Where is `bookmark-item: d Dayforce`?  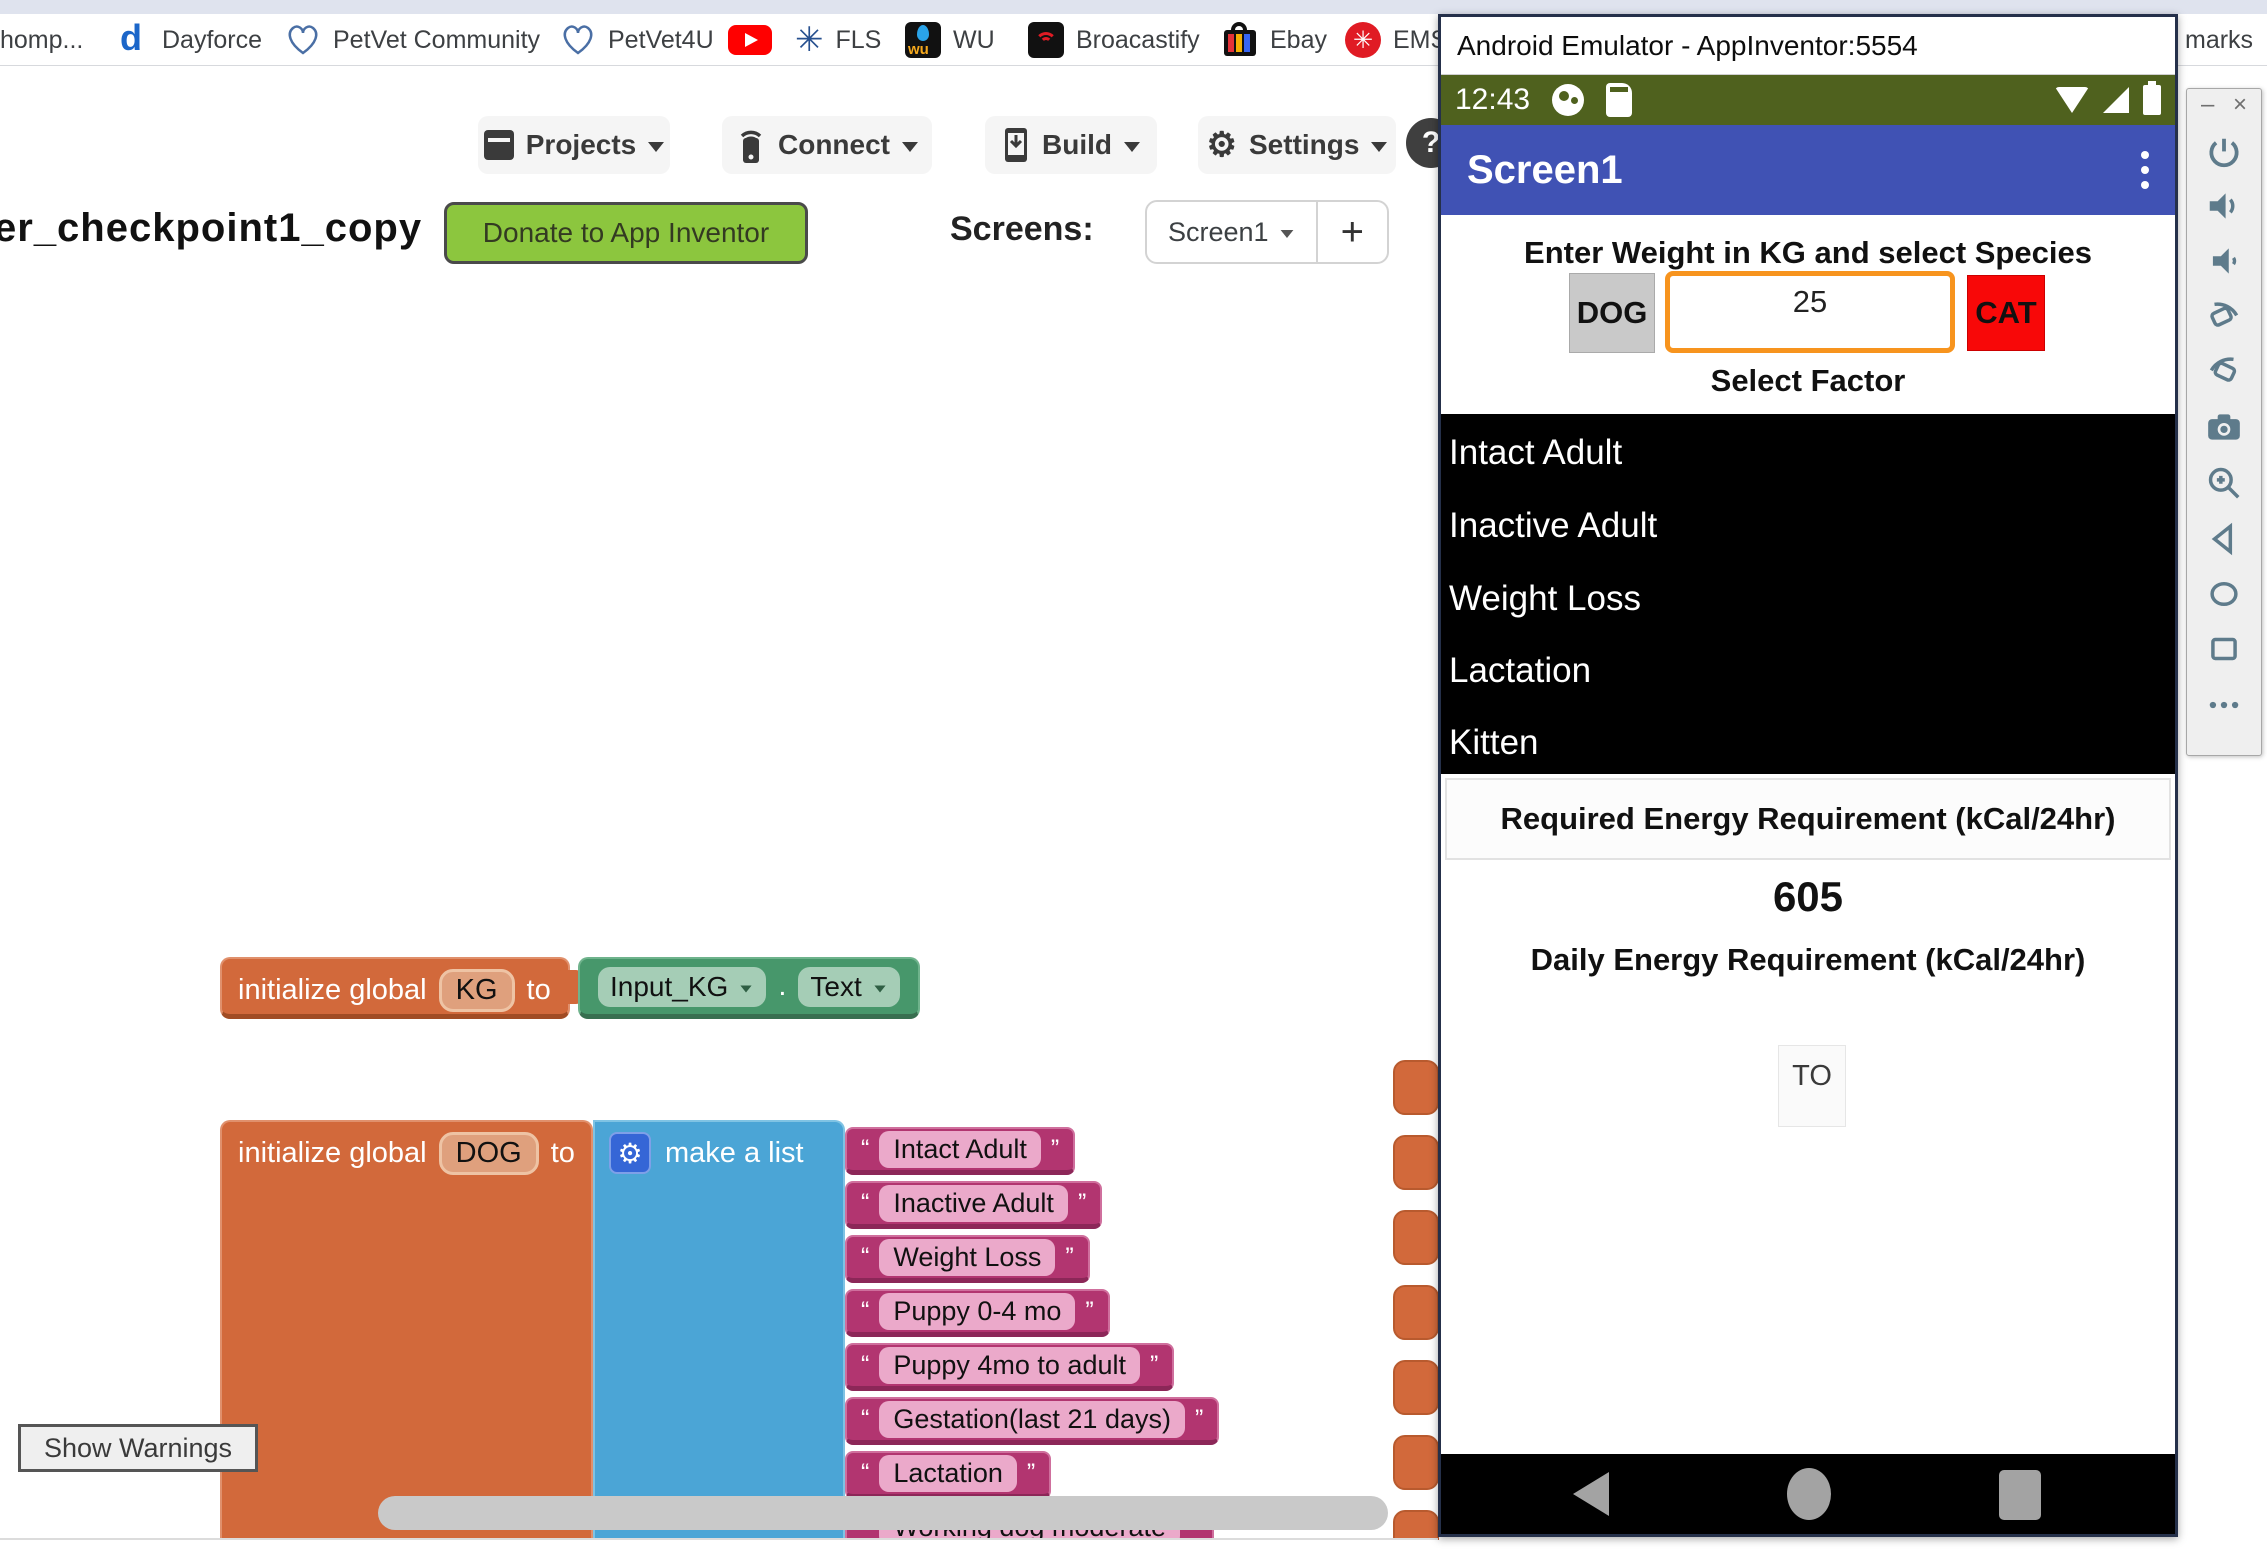
bookmark-item: d Dayforce is located at coordinates (191, 37).